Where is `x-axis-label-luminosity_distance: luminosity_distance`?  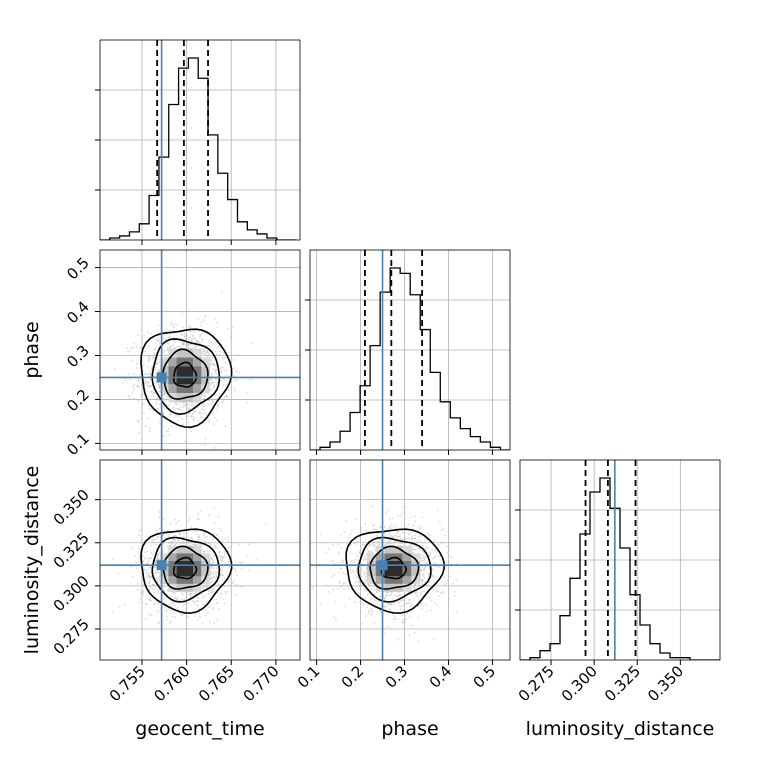
x-axis-label-luminosity_distance: luminosity_distance is located at coordinates (620, 729).